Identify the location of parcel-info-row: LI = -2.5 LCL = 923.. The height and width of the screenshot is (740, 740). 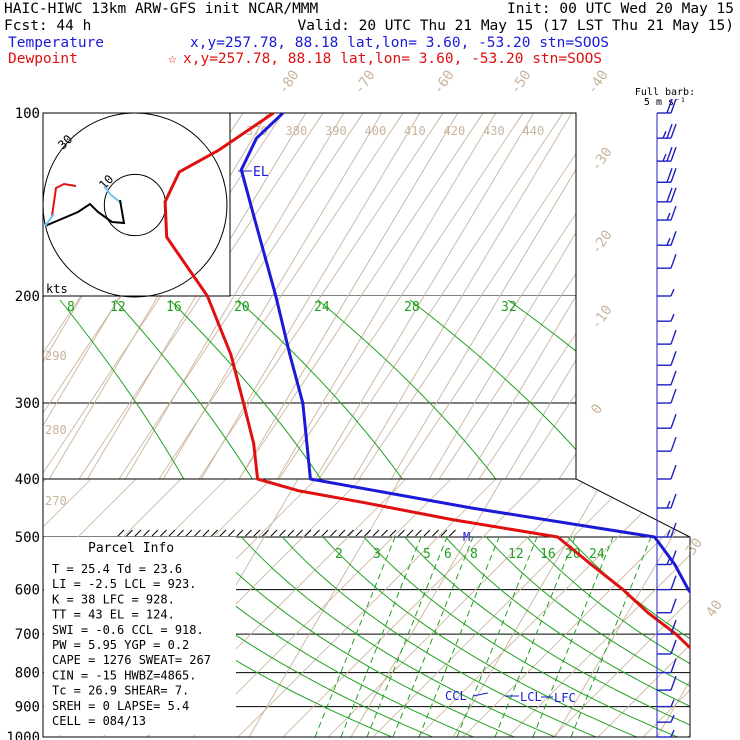
(124, 584).